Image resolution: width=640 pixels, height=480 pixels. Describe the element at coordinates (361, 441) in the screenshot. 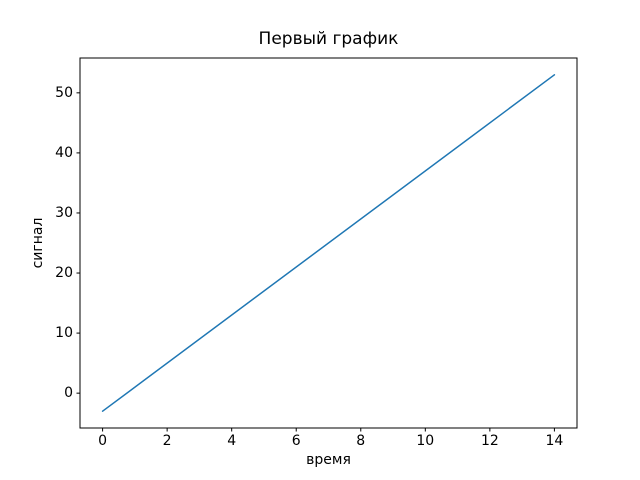

I see `x-tick-label: 8` at that location.